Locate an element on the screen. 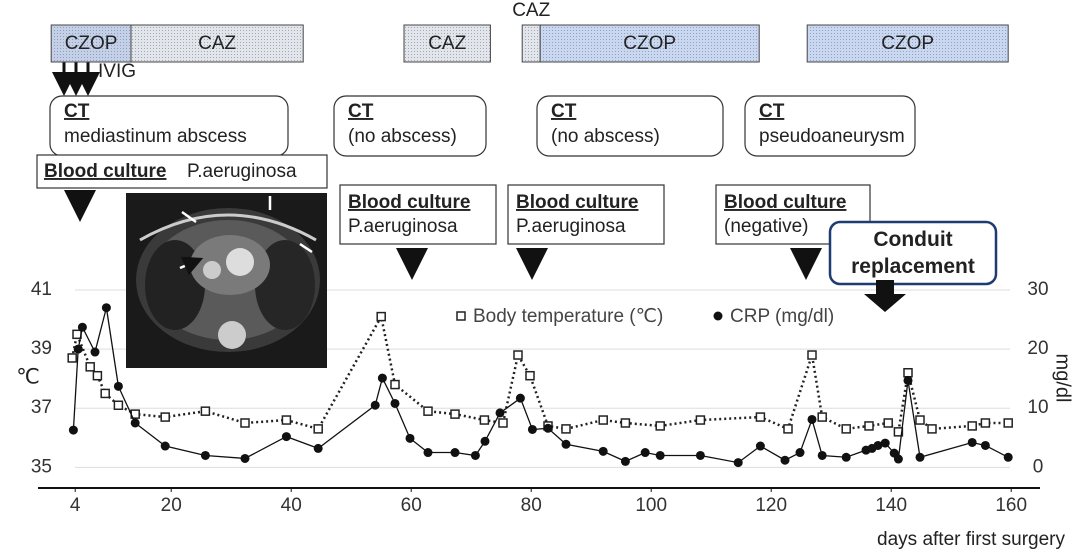  ct-text: (no abscess) is located at coordinates (605, 136).